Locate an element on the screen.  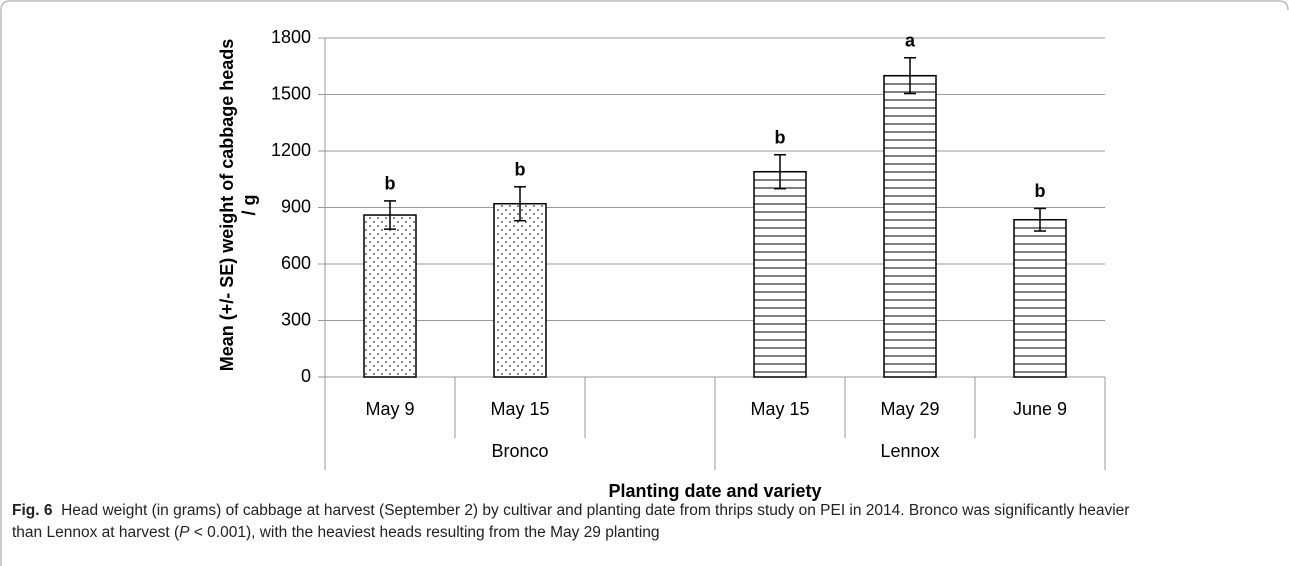
caption-label: Fig. 6 is located at coordinates (32, 510).